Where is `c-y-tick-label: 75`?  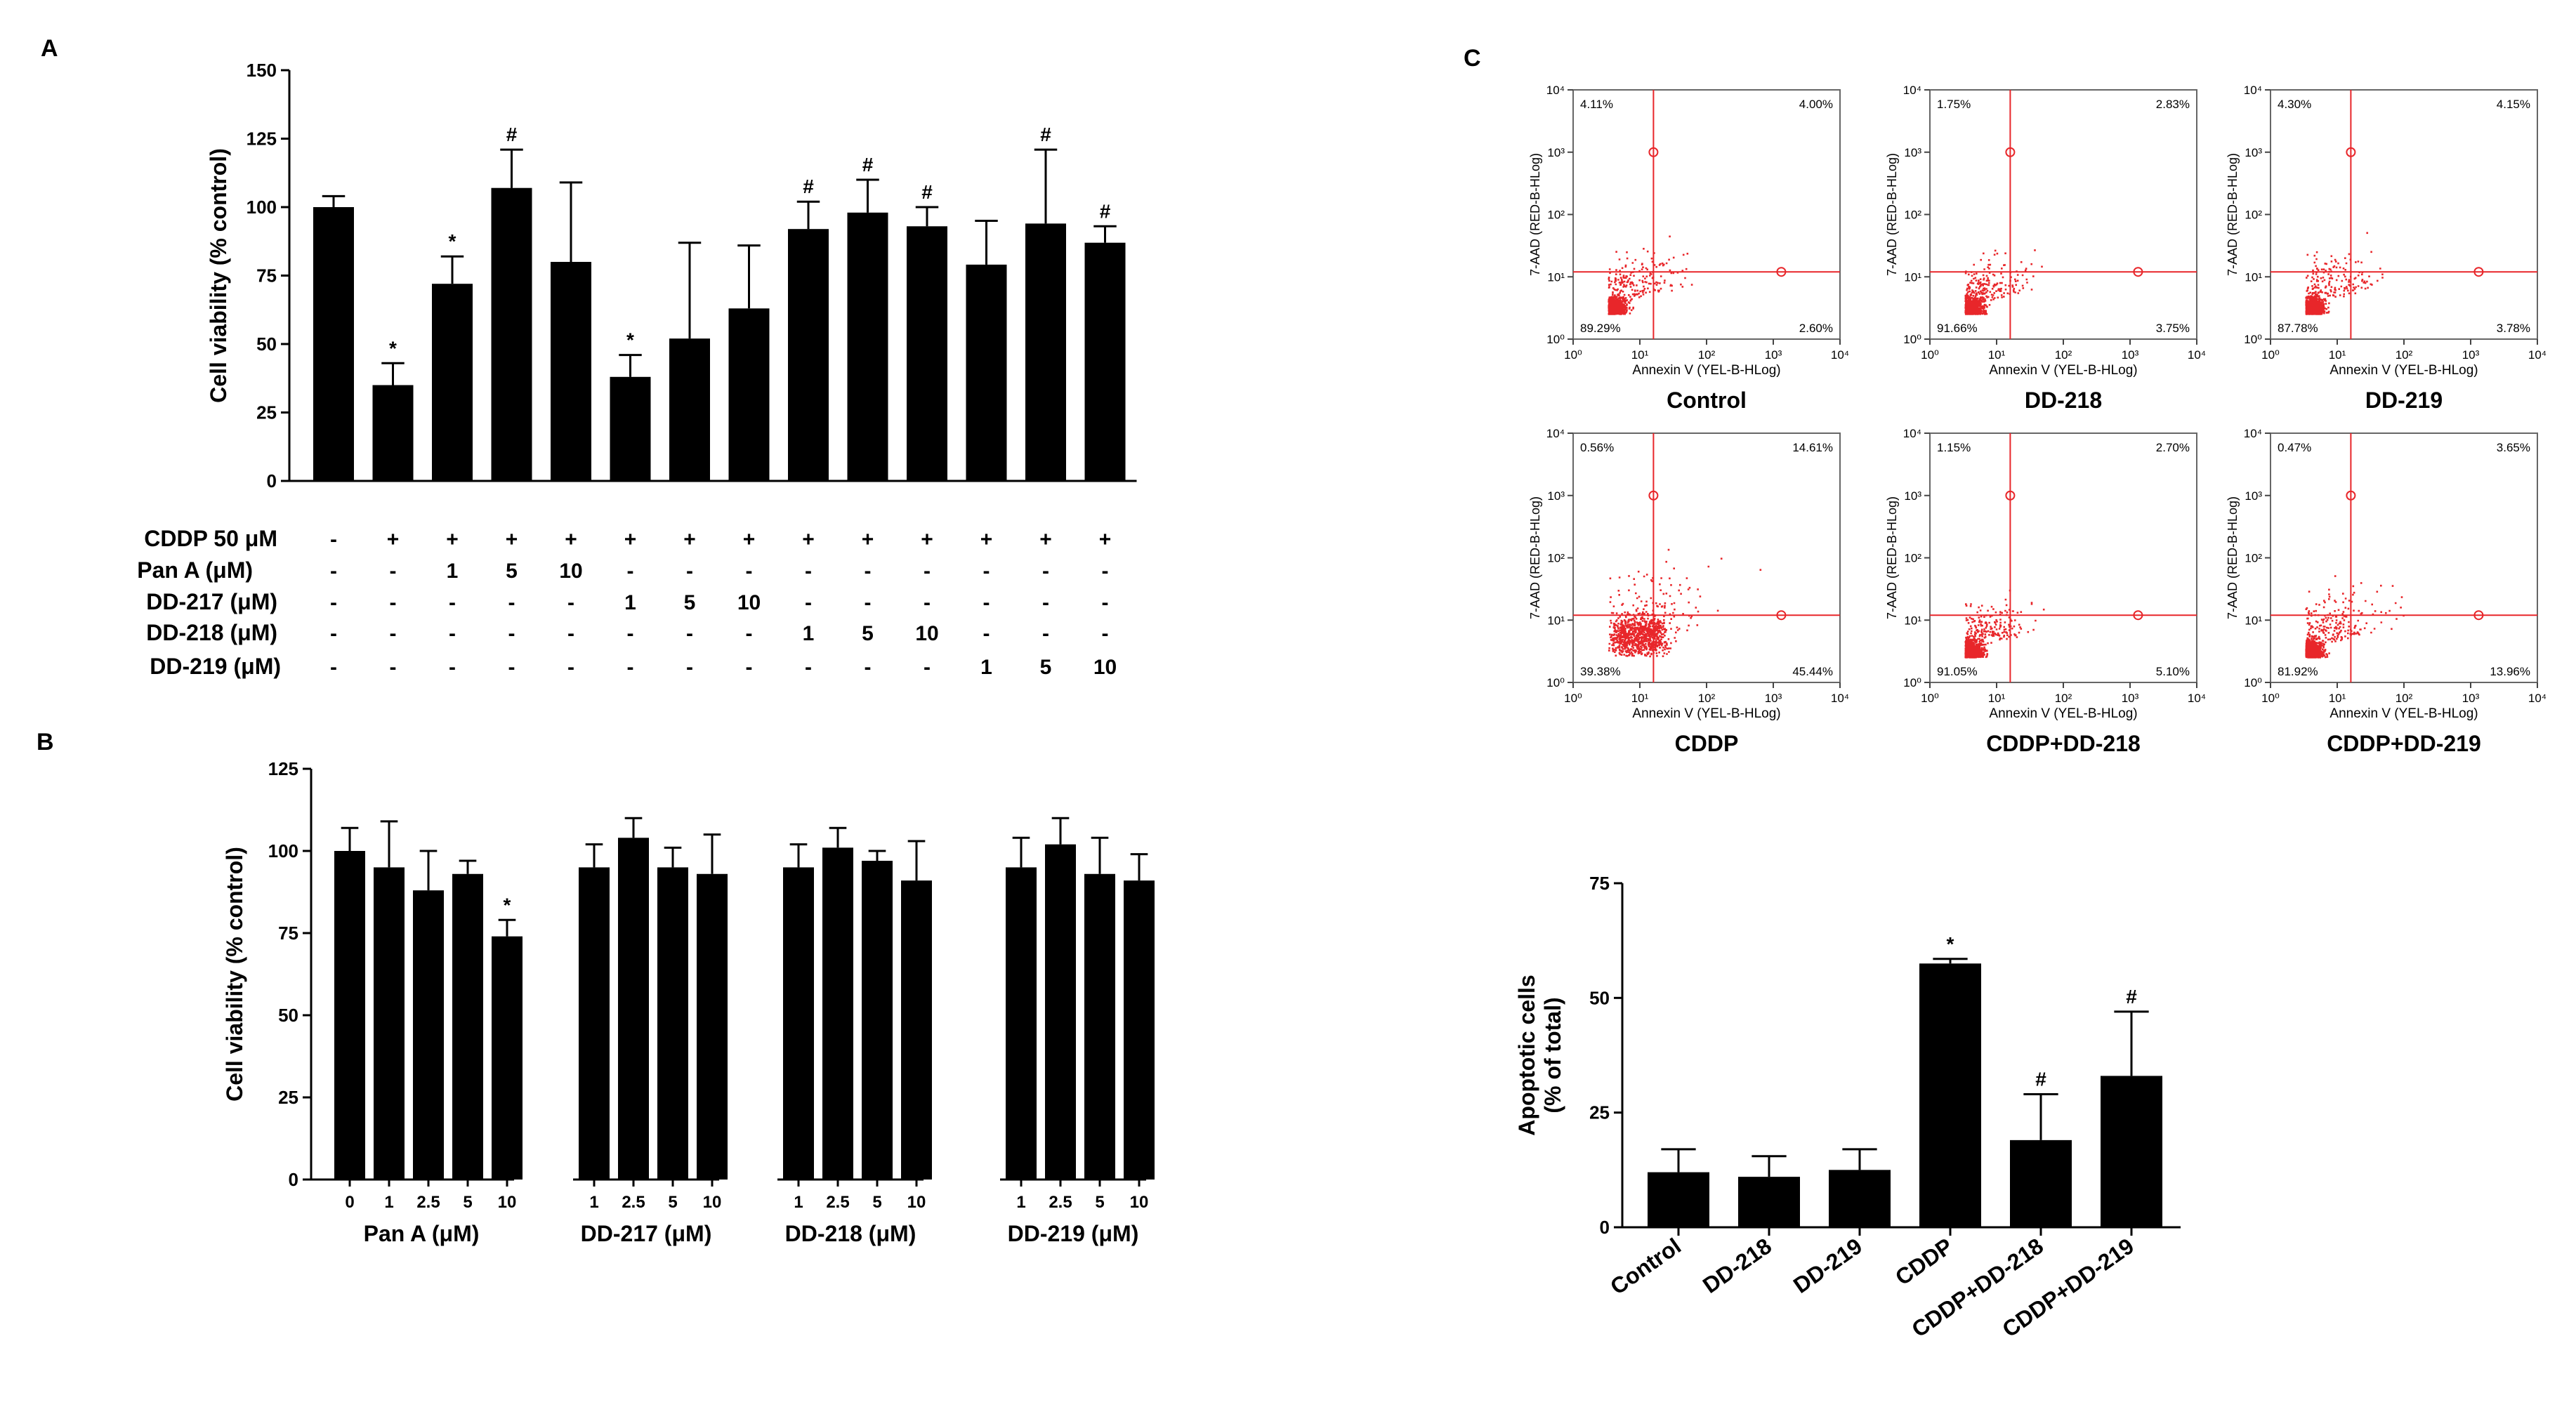 c-y-tick-label: 75 is located at coordinates (1599, 883).